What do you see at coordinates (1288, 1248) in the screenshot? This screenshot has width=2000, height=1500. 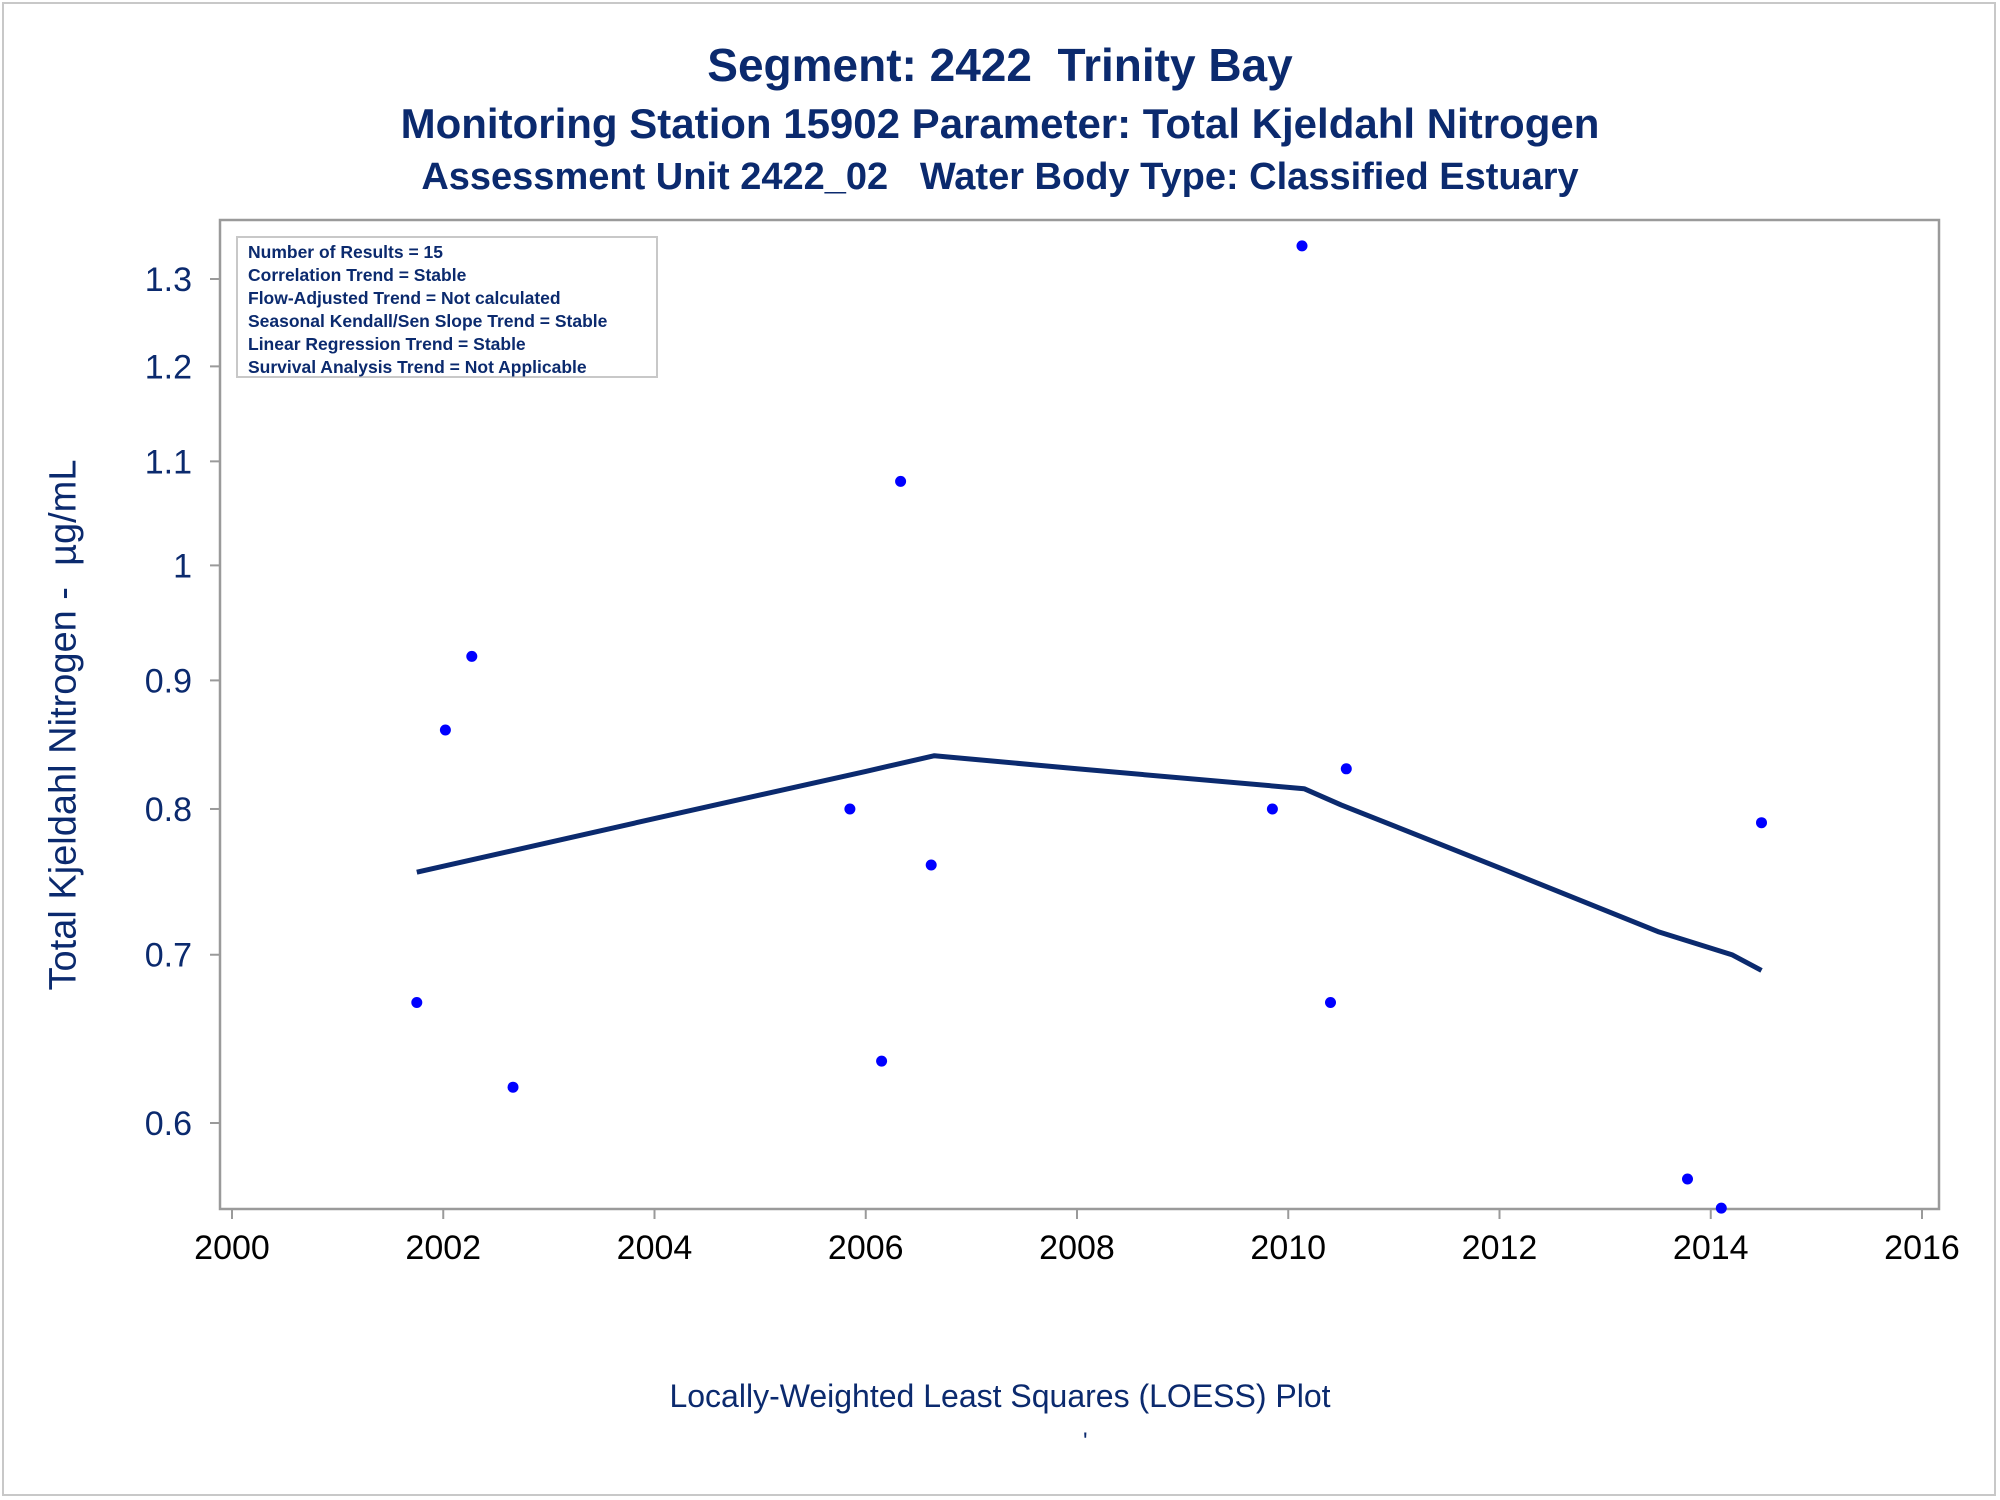 I see `x-tick-label: 2010` at bounding box center [1288, 1248].